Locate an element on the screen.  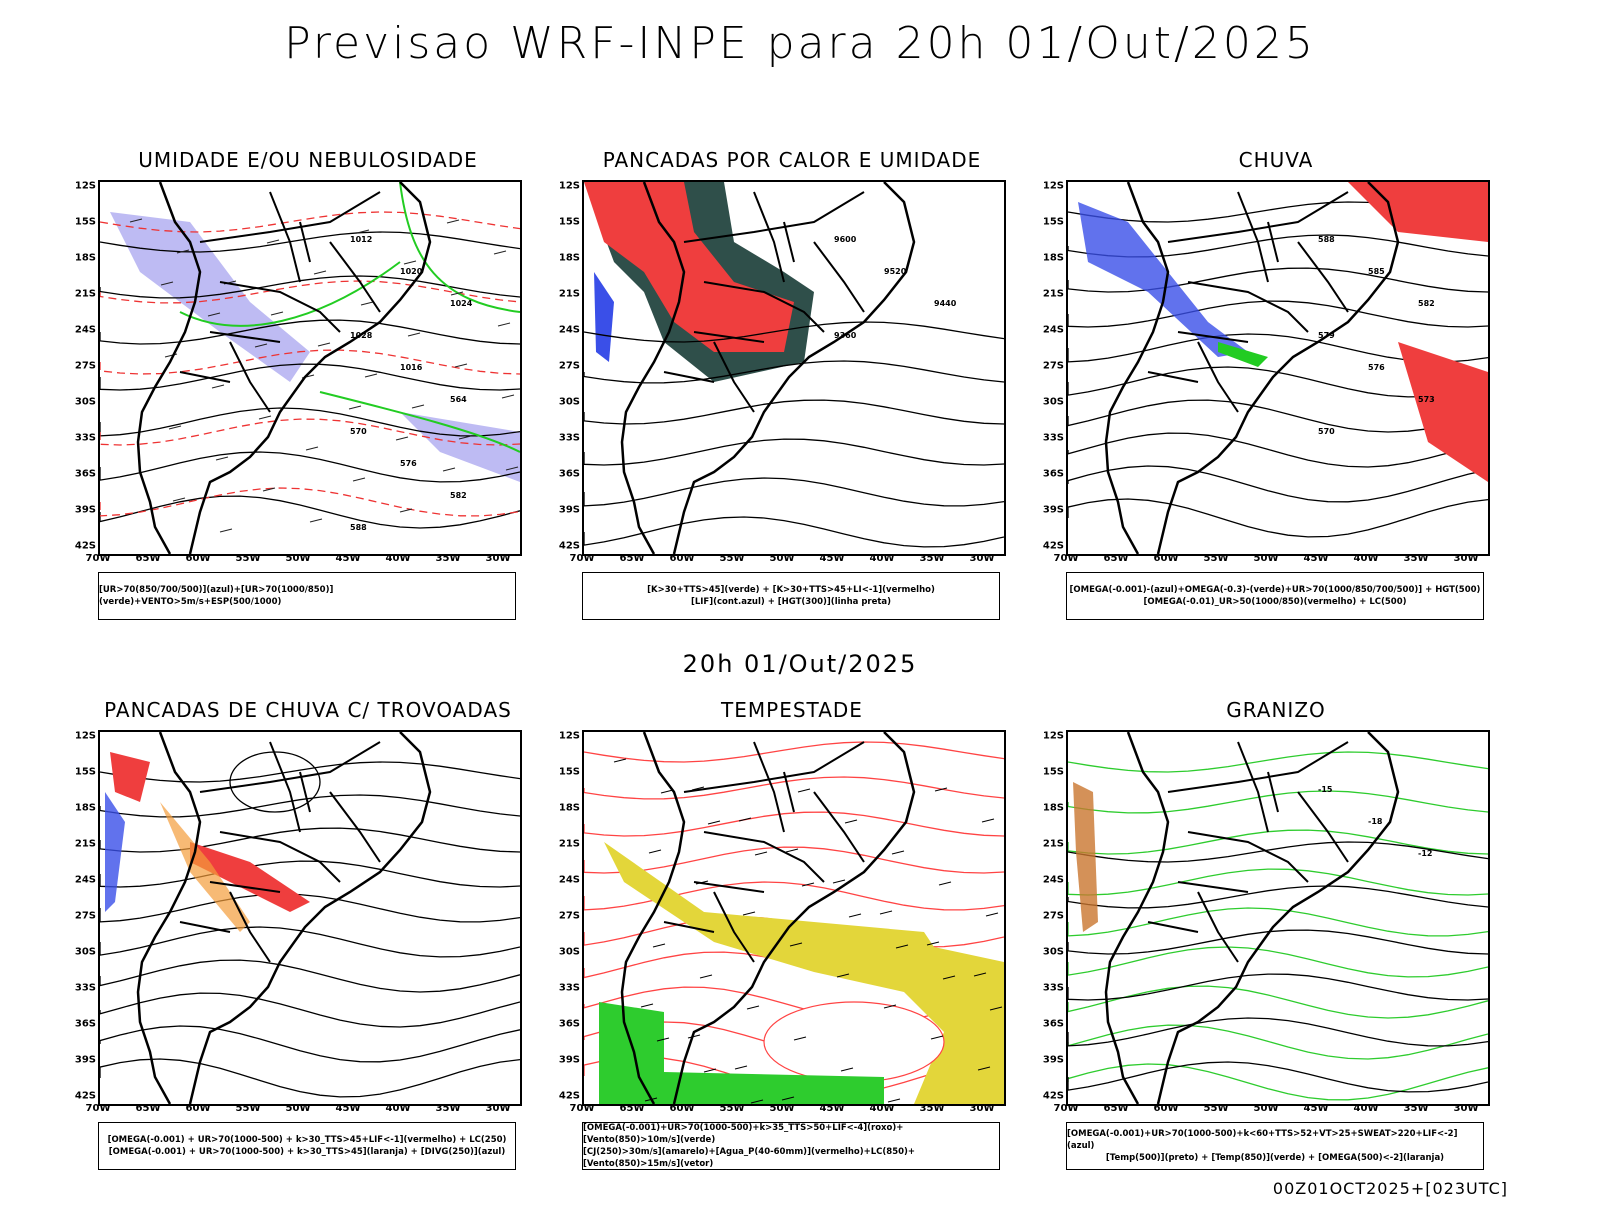
main-title: Previsao WRF-INPE para 20h 01/Out/2025 is located at coordinates (800, 43).